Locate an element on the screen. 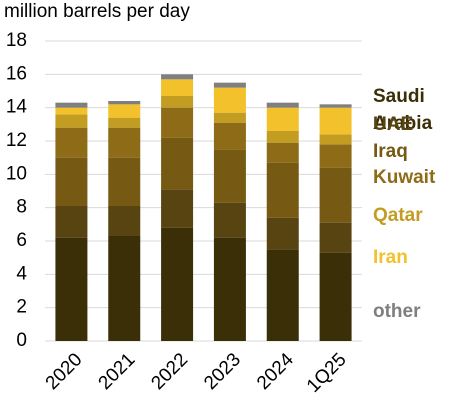 This screenshot has width=466, height=411. x-tick-label: 2024 is located at coordinates (275, 371).